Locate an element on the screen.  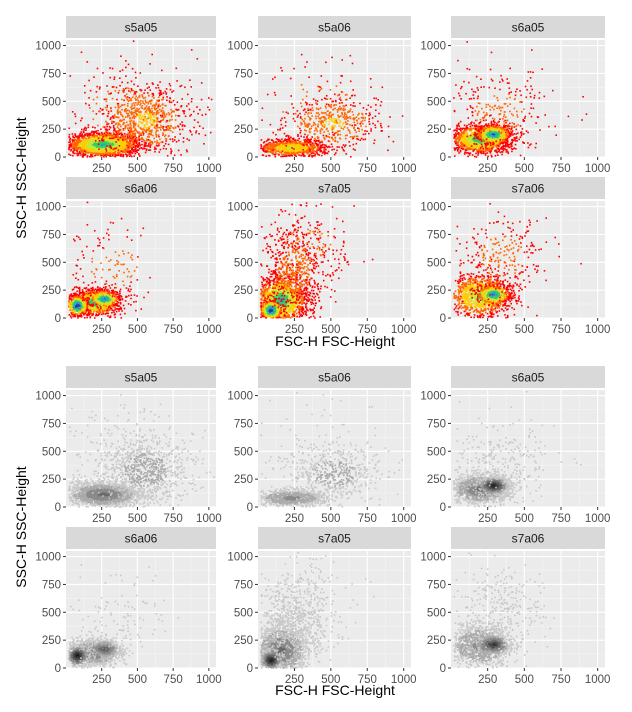
point-cloud is located at coordinates (140, 99).